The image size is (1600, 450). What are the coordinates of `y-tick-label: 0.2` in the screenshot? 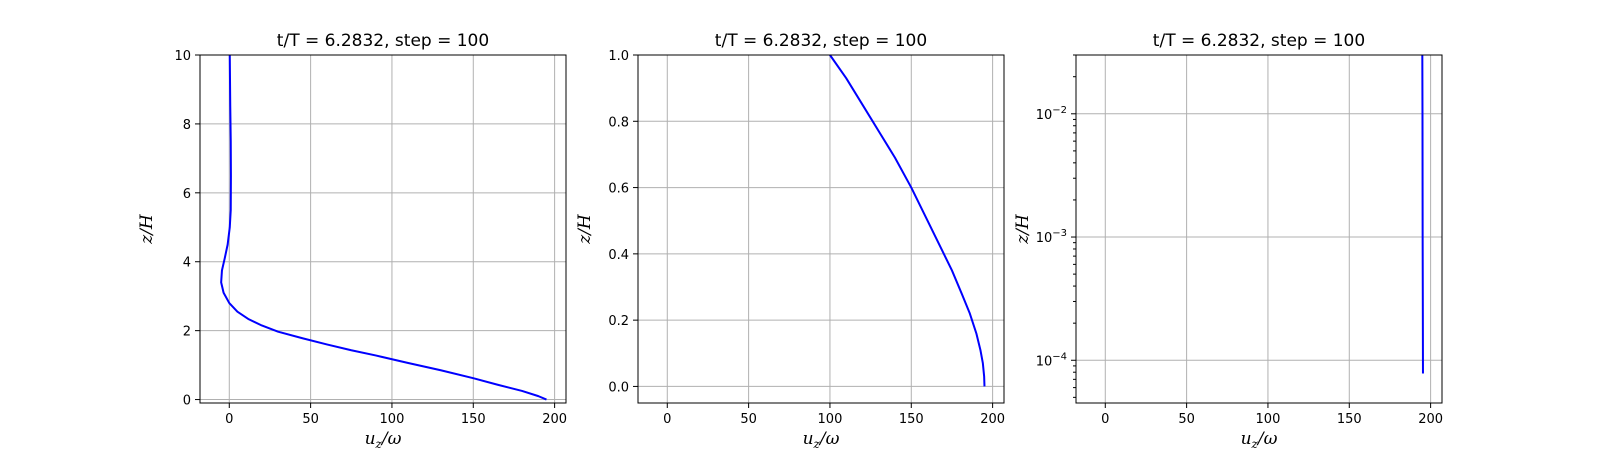 It's located at (618, 321).